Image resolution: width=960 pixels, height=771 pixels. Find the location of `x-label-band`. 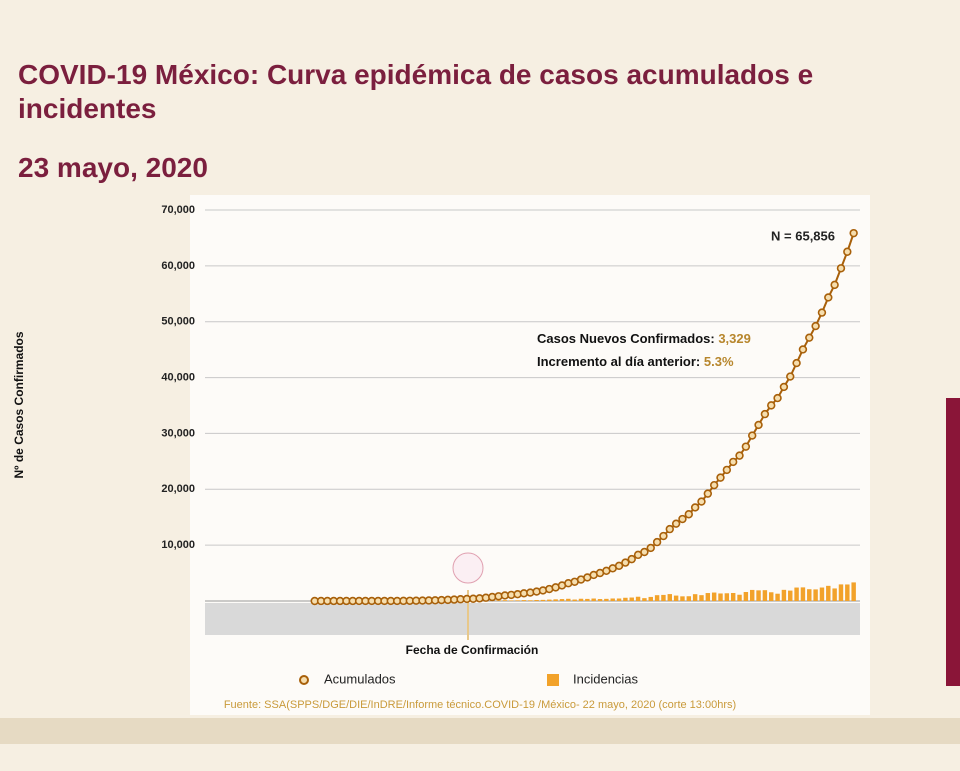

x-label-band is located at coordinates (532, 619).